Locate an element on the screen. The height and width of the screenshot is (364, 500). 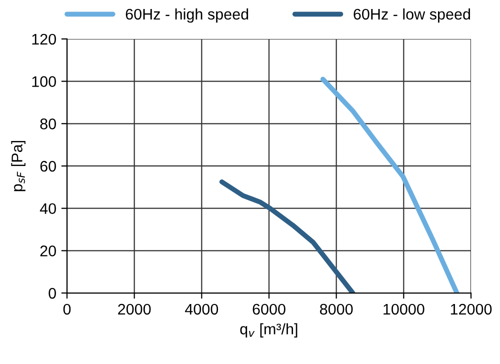
y-tick-label: 0 is located at coordinates (52, 293).